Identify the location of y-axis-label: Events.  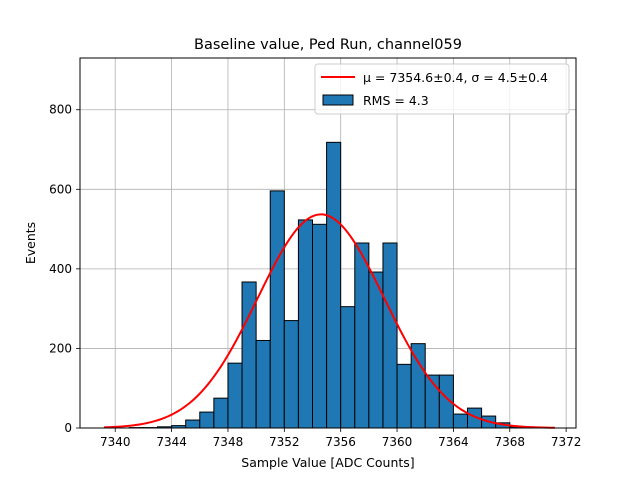
(30, 243).